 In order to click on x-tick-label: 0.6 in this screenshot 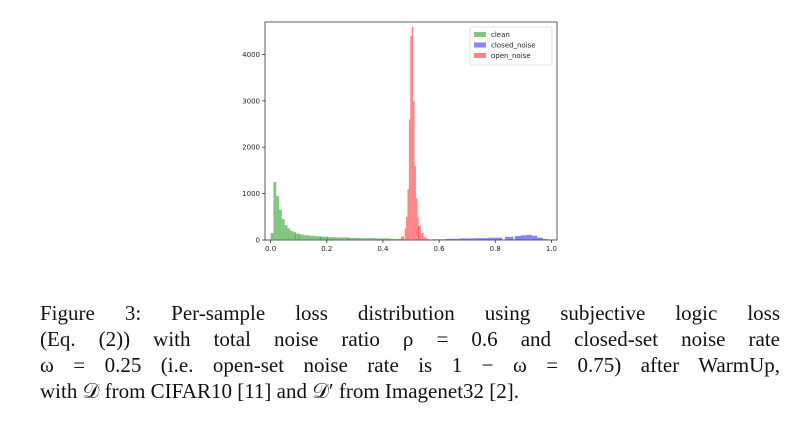, I will do `click(440, 249)`.